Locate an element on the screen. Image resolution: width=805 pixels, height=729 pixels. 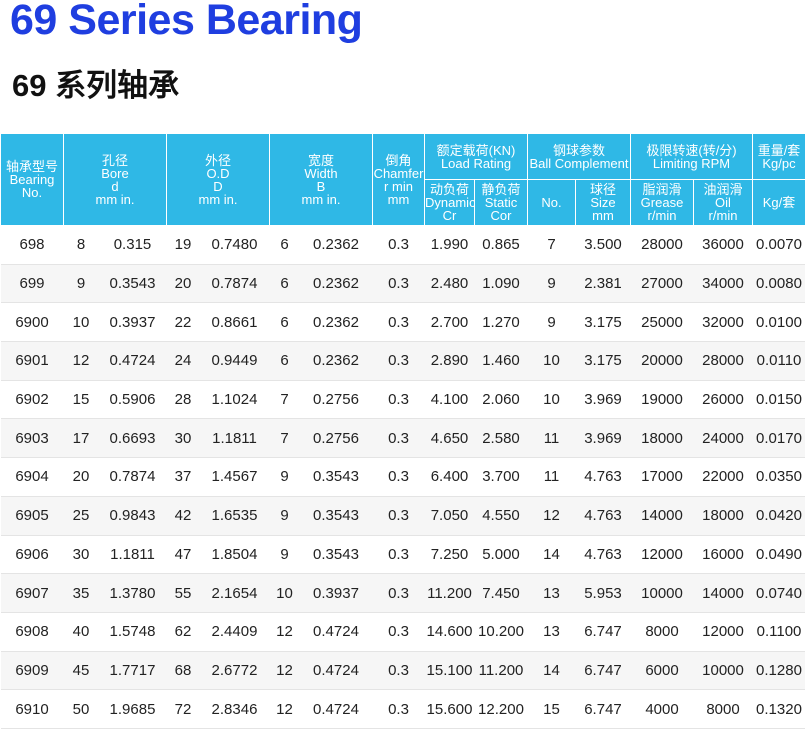
header-line: 重量/套 is located at coordinates (779, 150).